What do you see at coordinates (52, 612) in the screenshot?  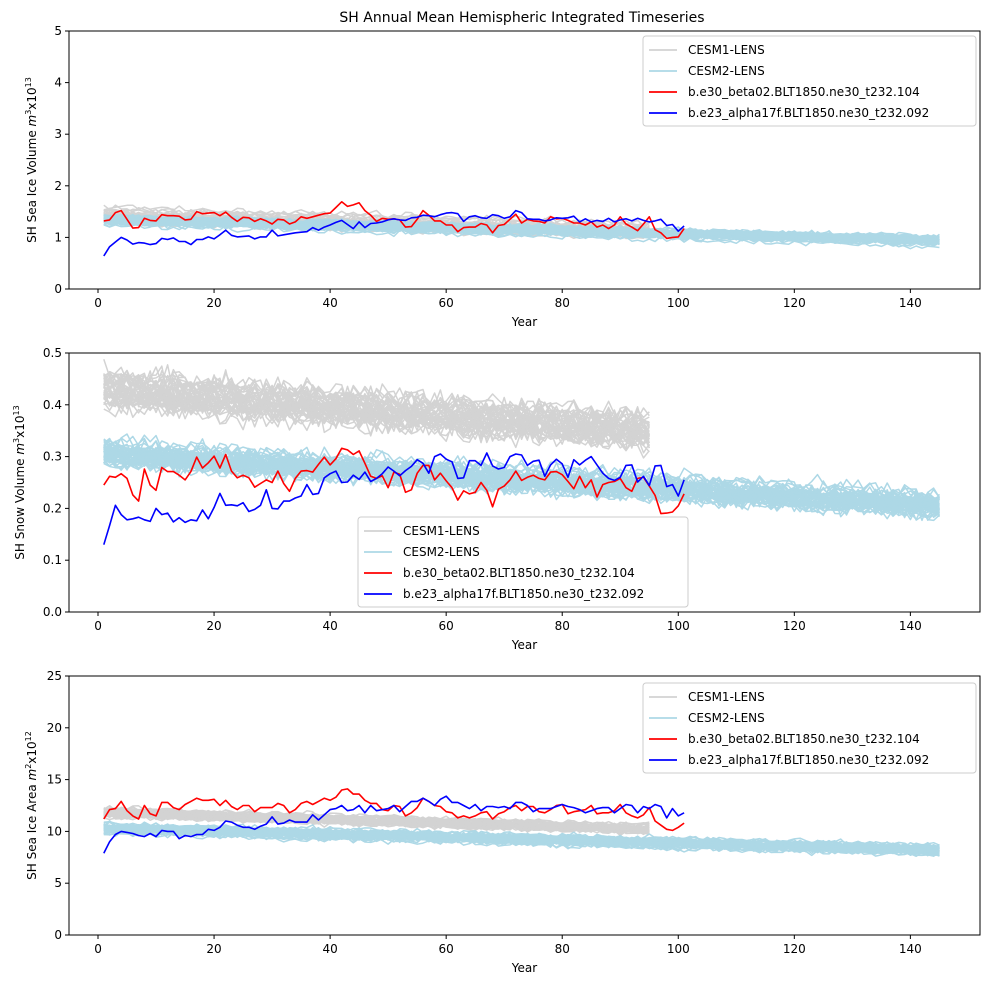 I see `y-tick-label: 0.0` at bounding box center [52, 612].